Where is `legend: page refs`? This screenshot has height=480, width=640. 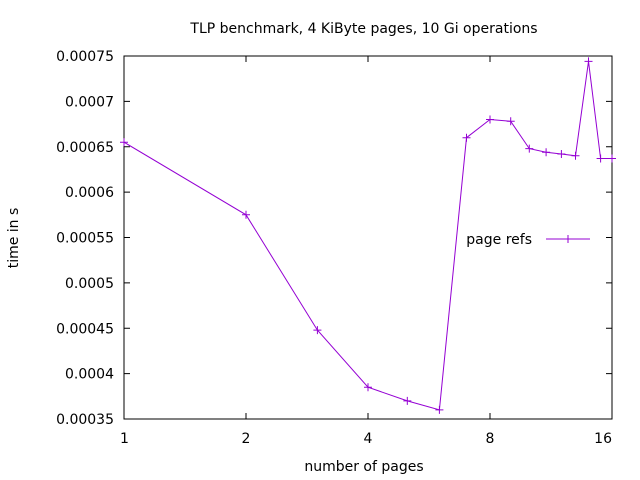
legend: page refs is located at coordinates (528, 240).